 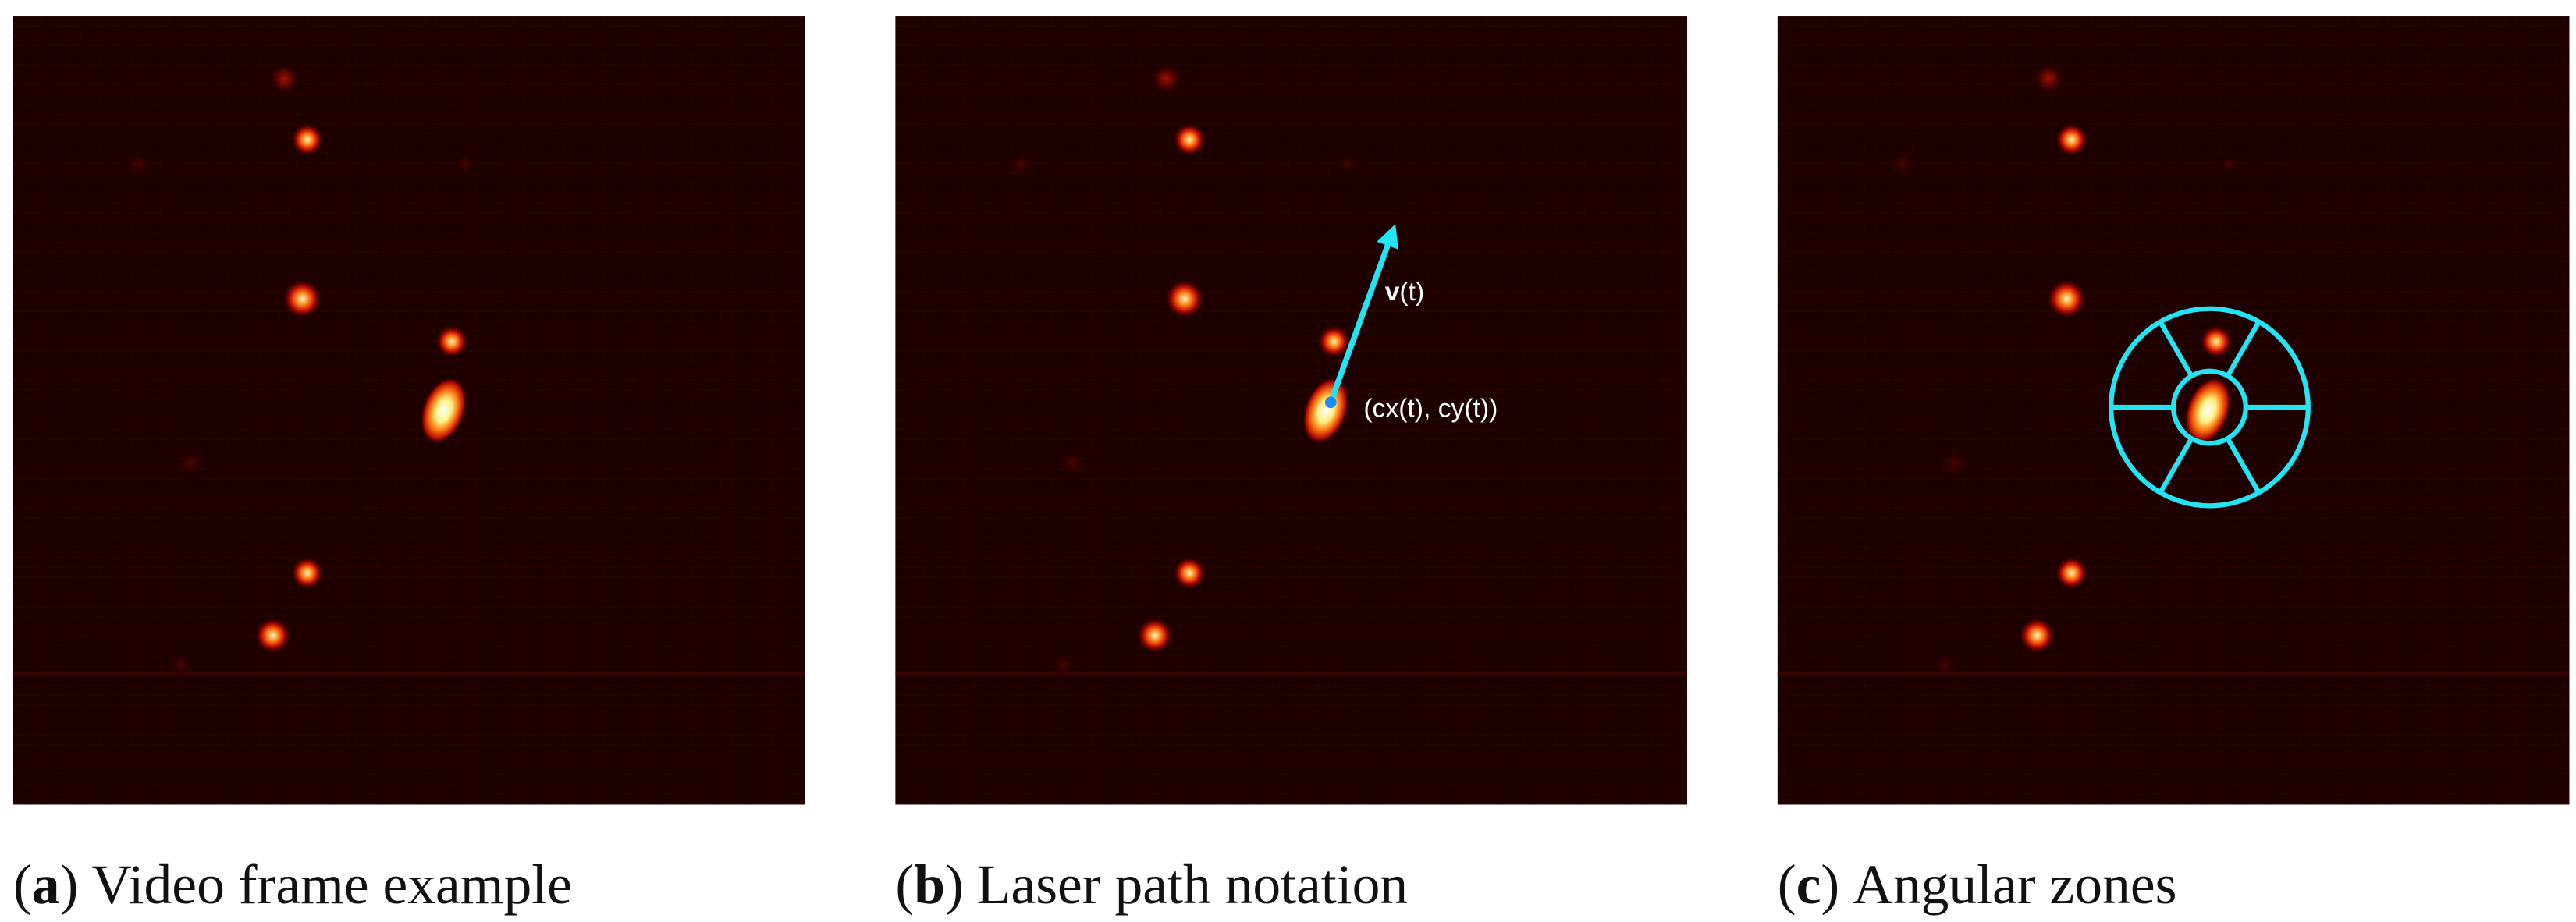 I want to click on caption: (b) Laser path notation, so click(x=1152, y=885).